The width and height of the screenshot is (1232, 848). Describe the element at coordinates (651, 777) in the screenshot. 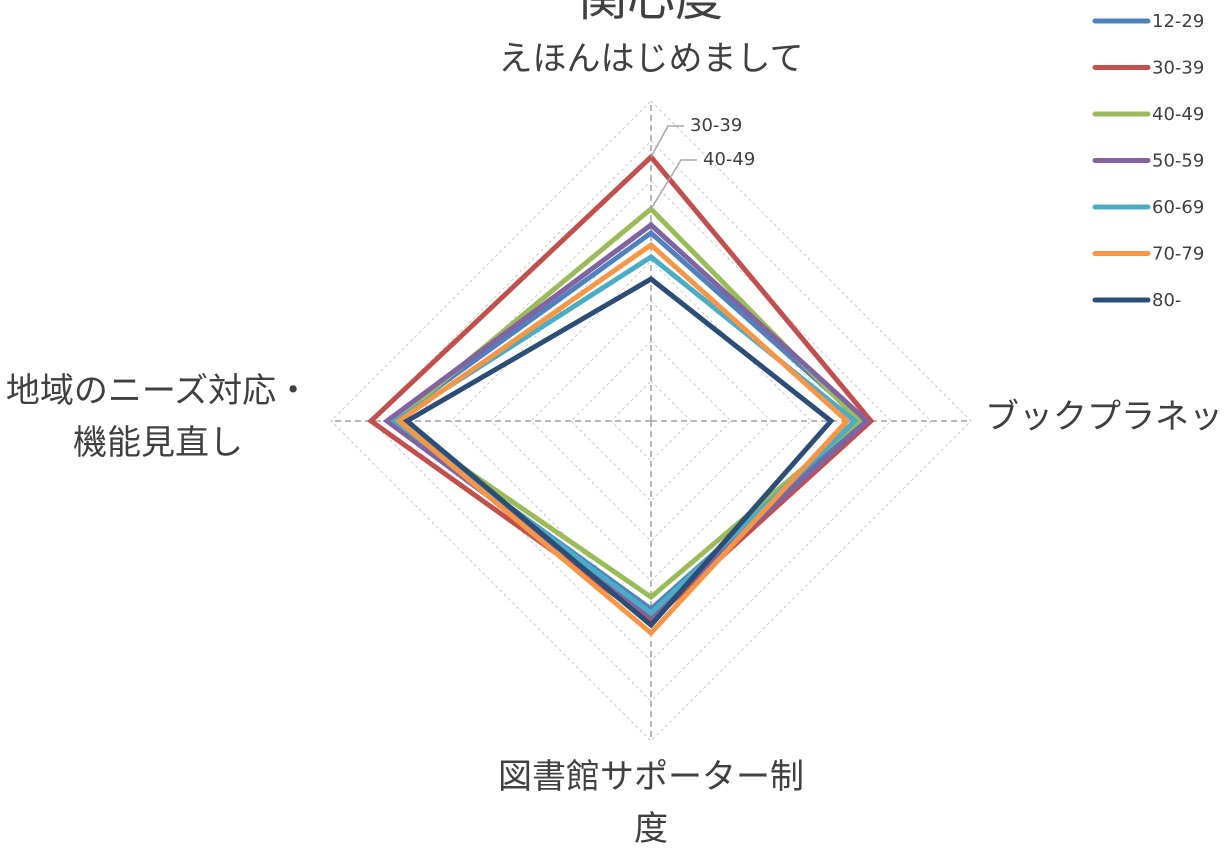

I see `category-label-line: 図書館サポーター制` at that location.